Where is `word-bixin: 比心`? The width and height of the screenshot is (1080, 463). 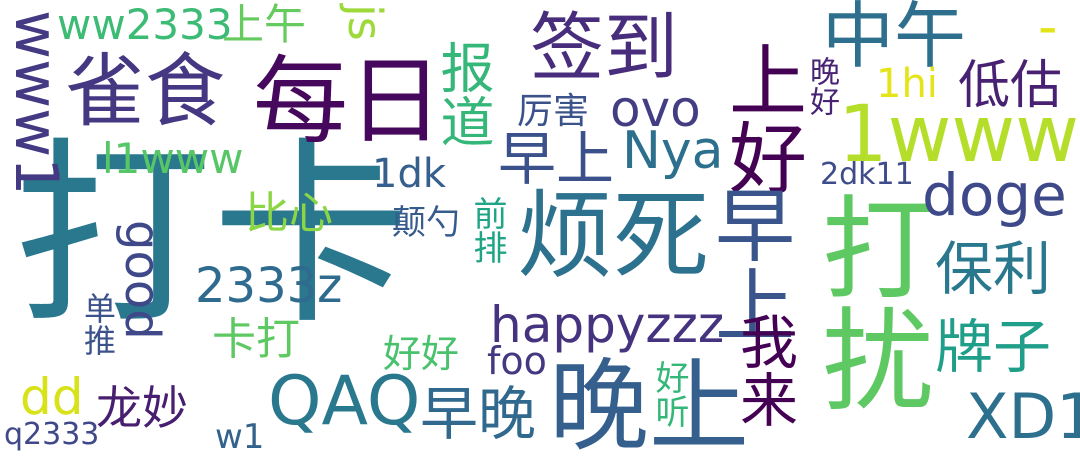
word-bixin: 比心 is located at coordinates (289, 213).